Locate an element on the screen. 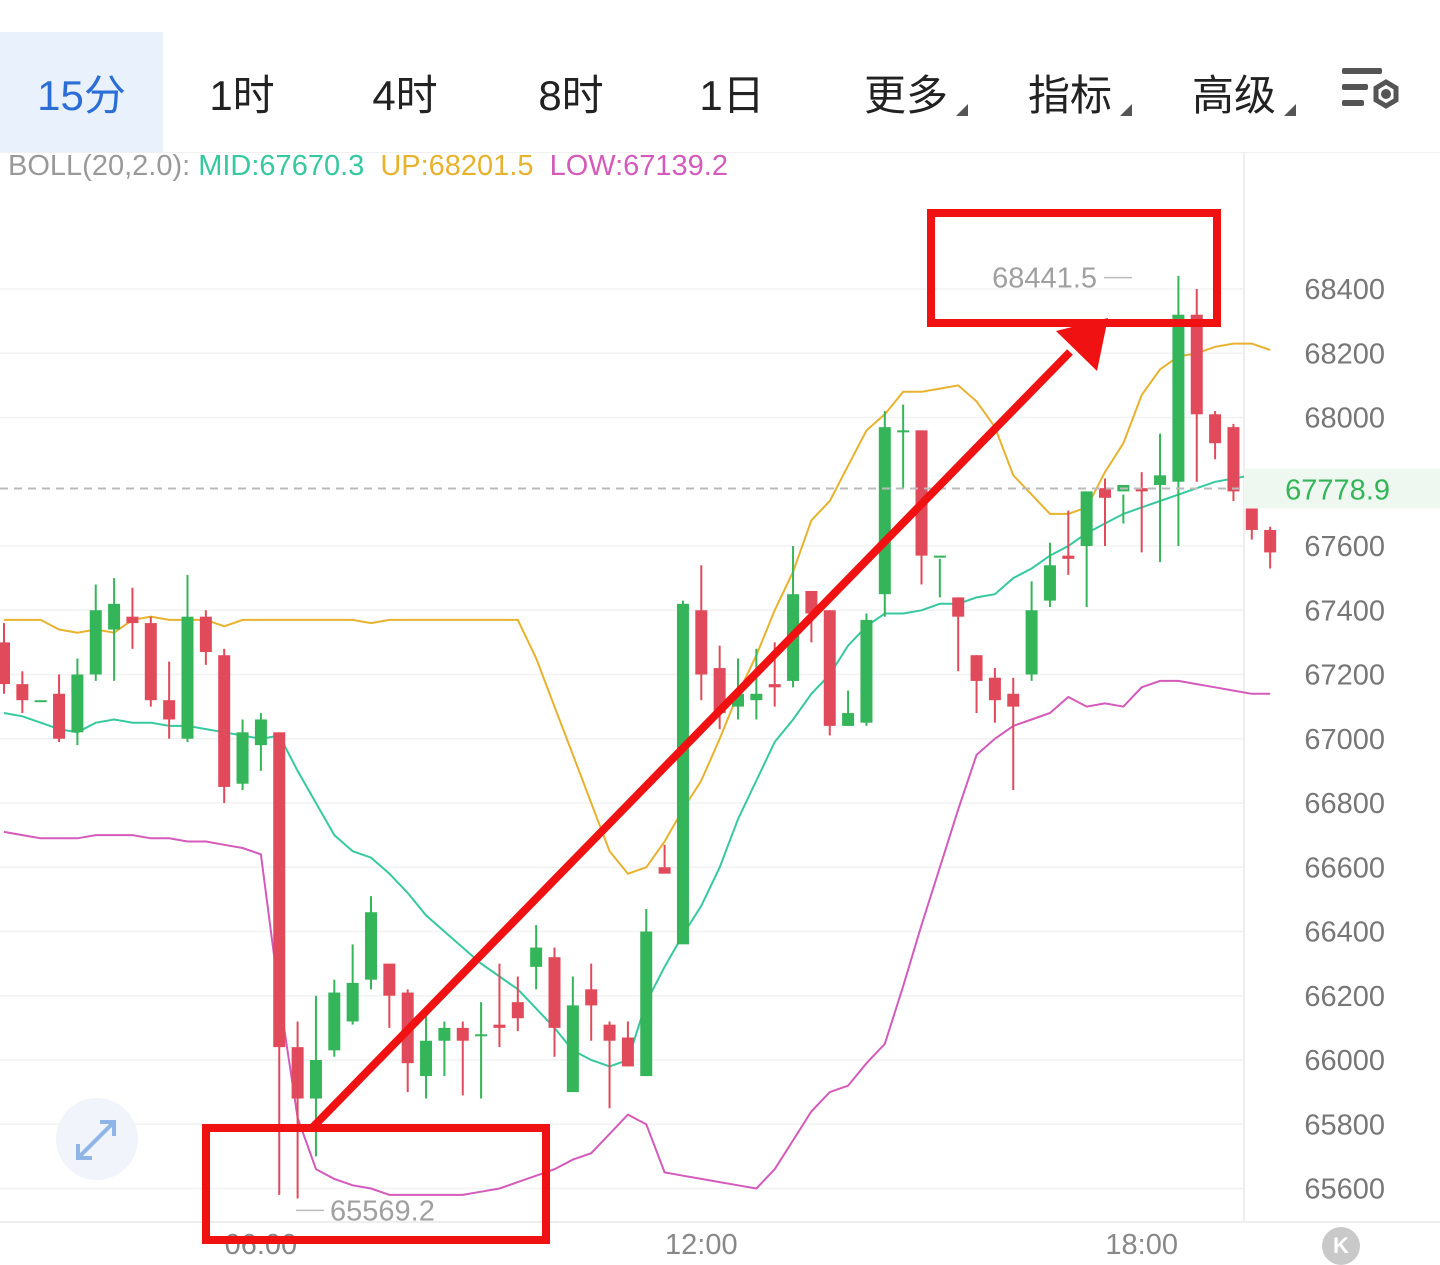 Image resolution: width=1440 pixels, height=1265 pixels. price-tick-label: 67000 is located at coordinates (1344, 740).